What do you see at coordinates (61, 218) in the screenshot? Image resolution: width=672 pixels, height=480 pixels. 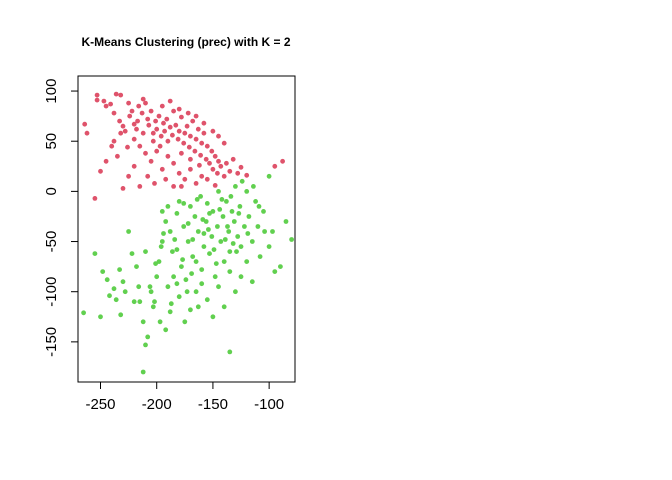 I see `y-axis: -150 -100 -50 0 50 100` at bounding box center [61, 218].